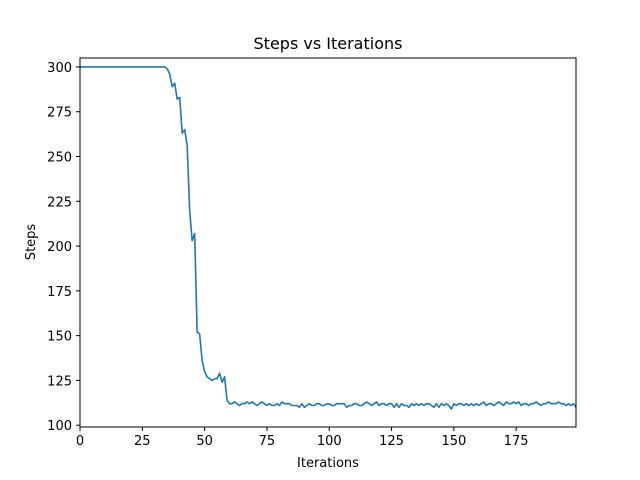  I want to click on y-tick-label: 225, so click(59, 202).